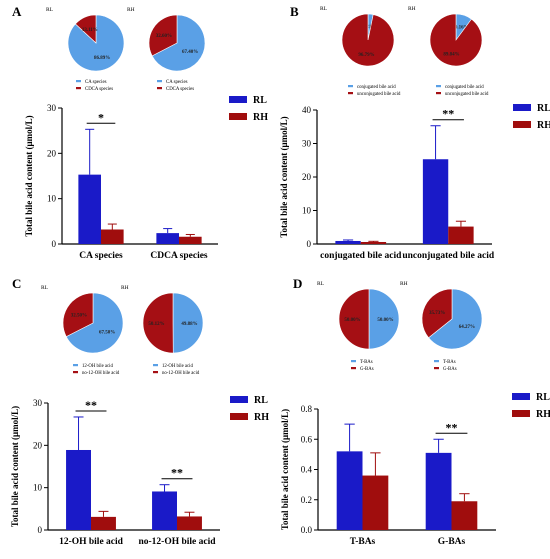  I want to click on pie-slice-label: 50.12%, so click(156, 324).